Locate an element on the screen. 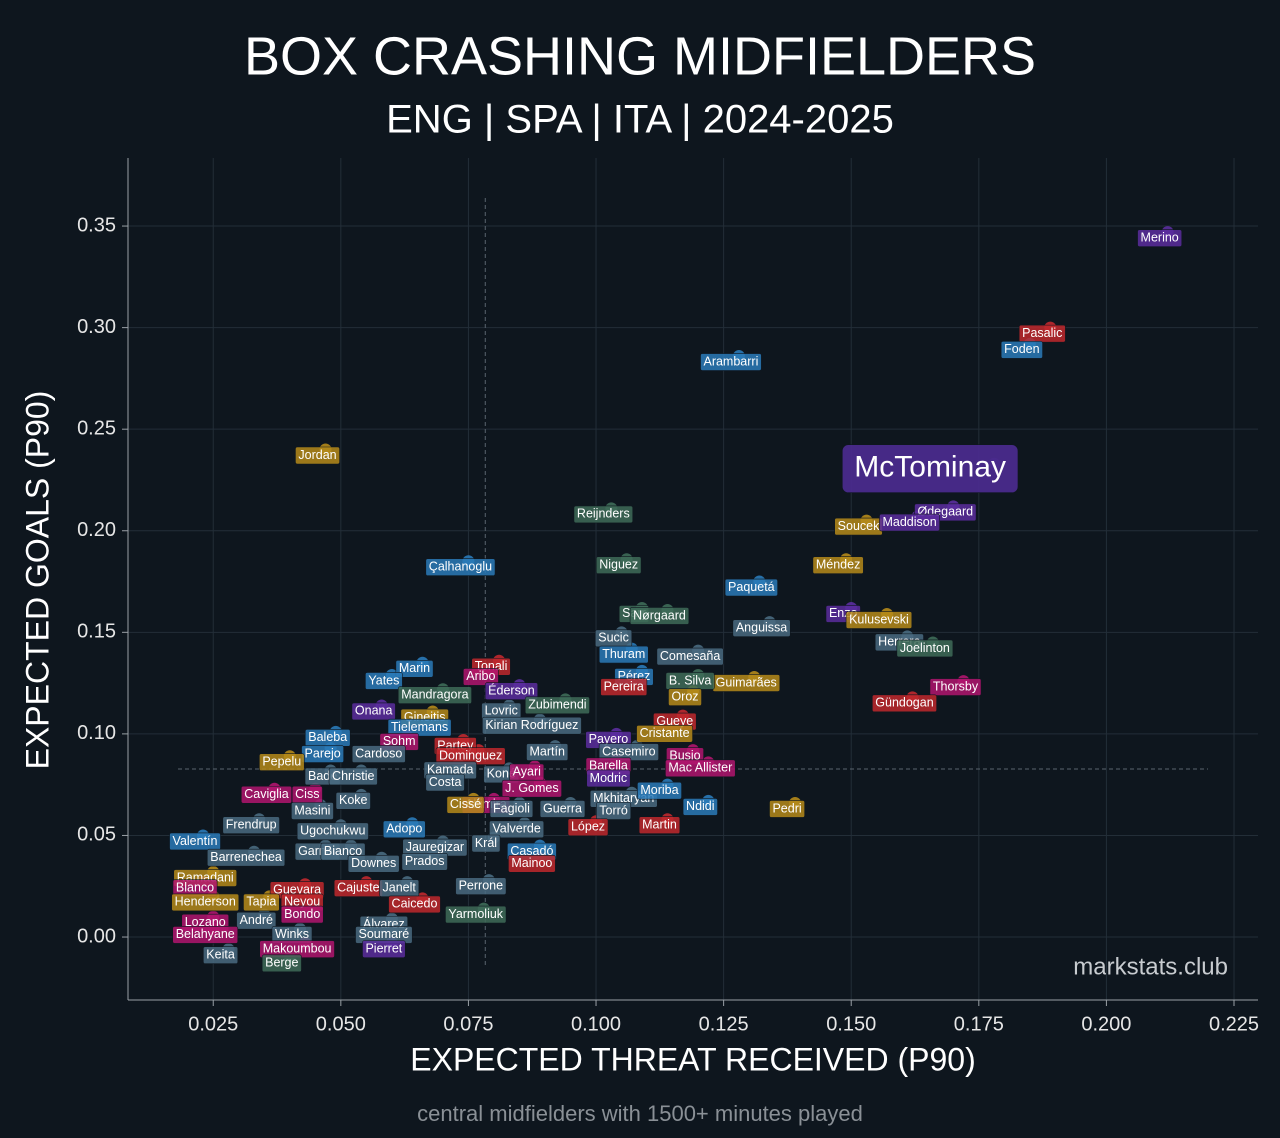 This screenshot has height=1138, width=1280. point-label: Mandragora is located at coordinates (434, 695).